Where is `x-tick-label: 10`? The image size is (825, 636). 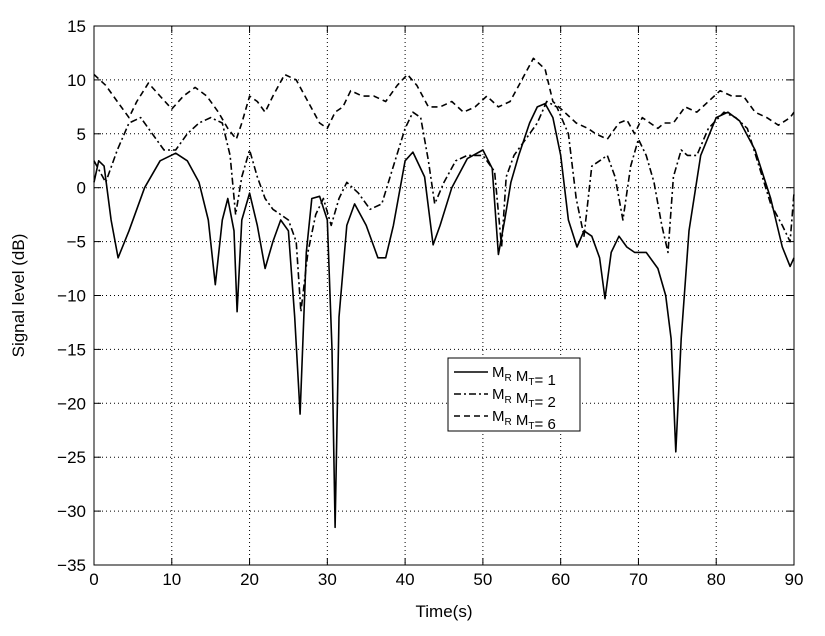
x-tick-label: 10 is located at coordinates (171, 579).